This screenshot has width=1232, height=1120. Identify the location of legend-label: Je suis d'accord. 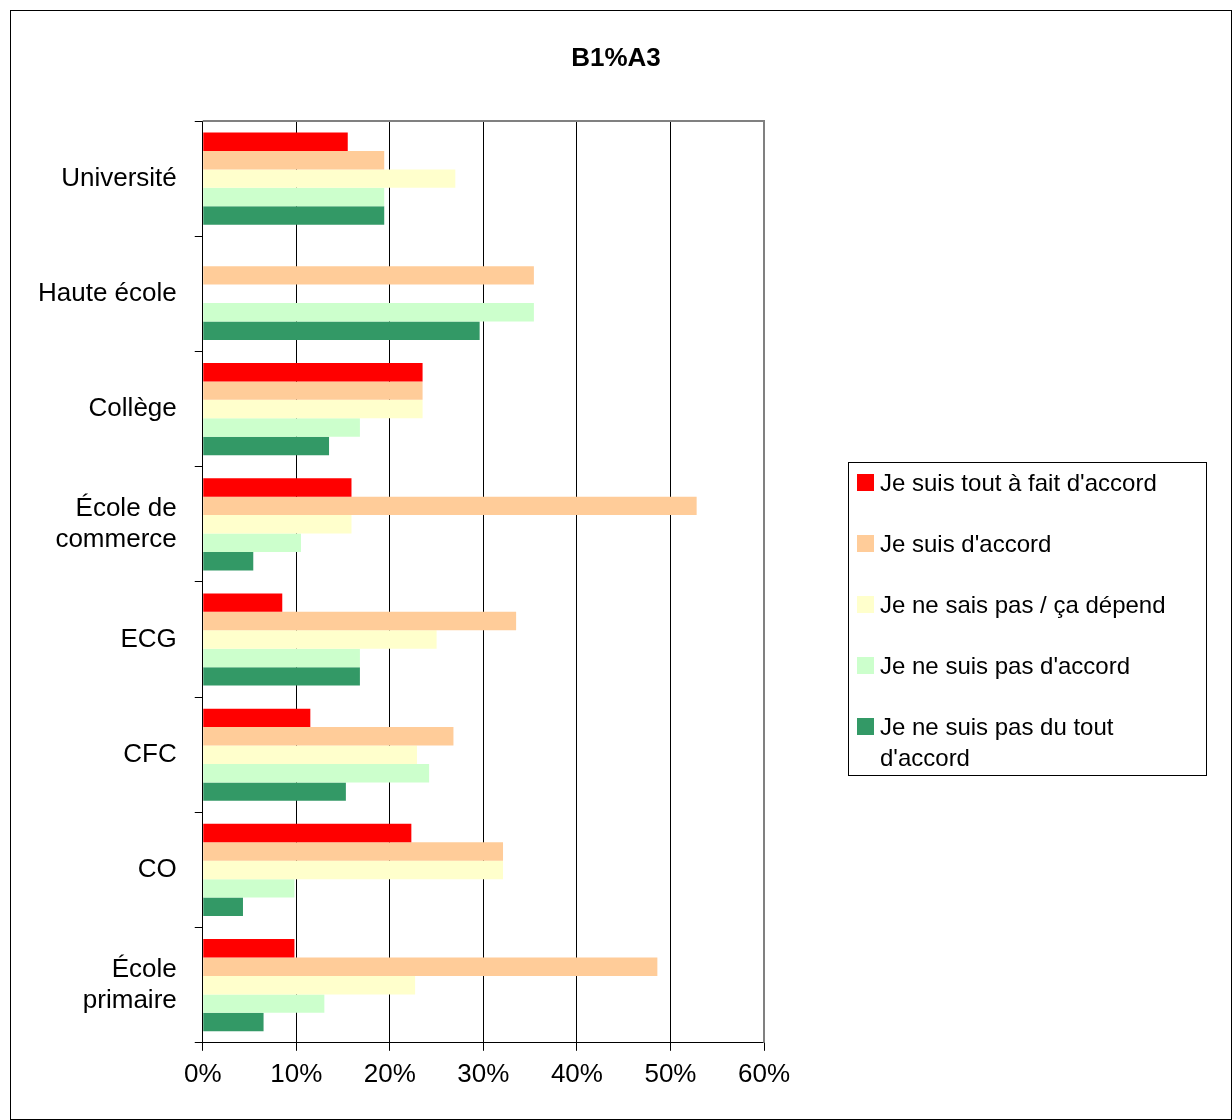
(966, 544).